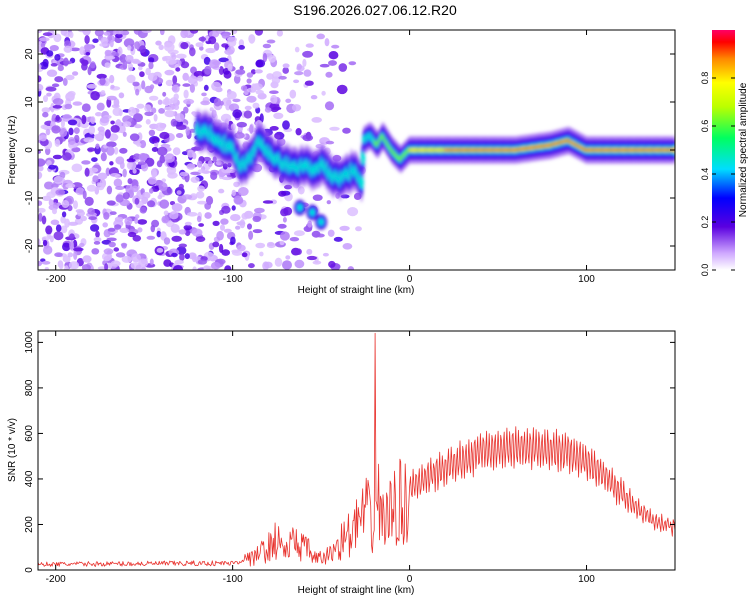  What do you see at coordinates (586, 279) in the screenshot?
I see `x-tick-label: 100` at bounding box center [586, 279].